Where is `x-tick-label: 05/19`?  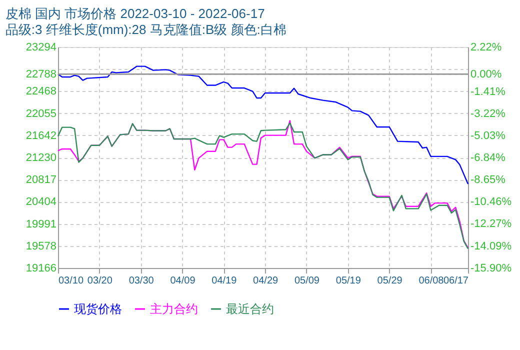 x-tick-label: 05/19 is located at coordinates (349, 281).